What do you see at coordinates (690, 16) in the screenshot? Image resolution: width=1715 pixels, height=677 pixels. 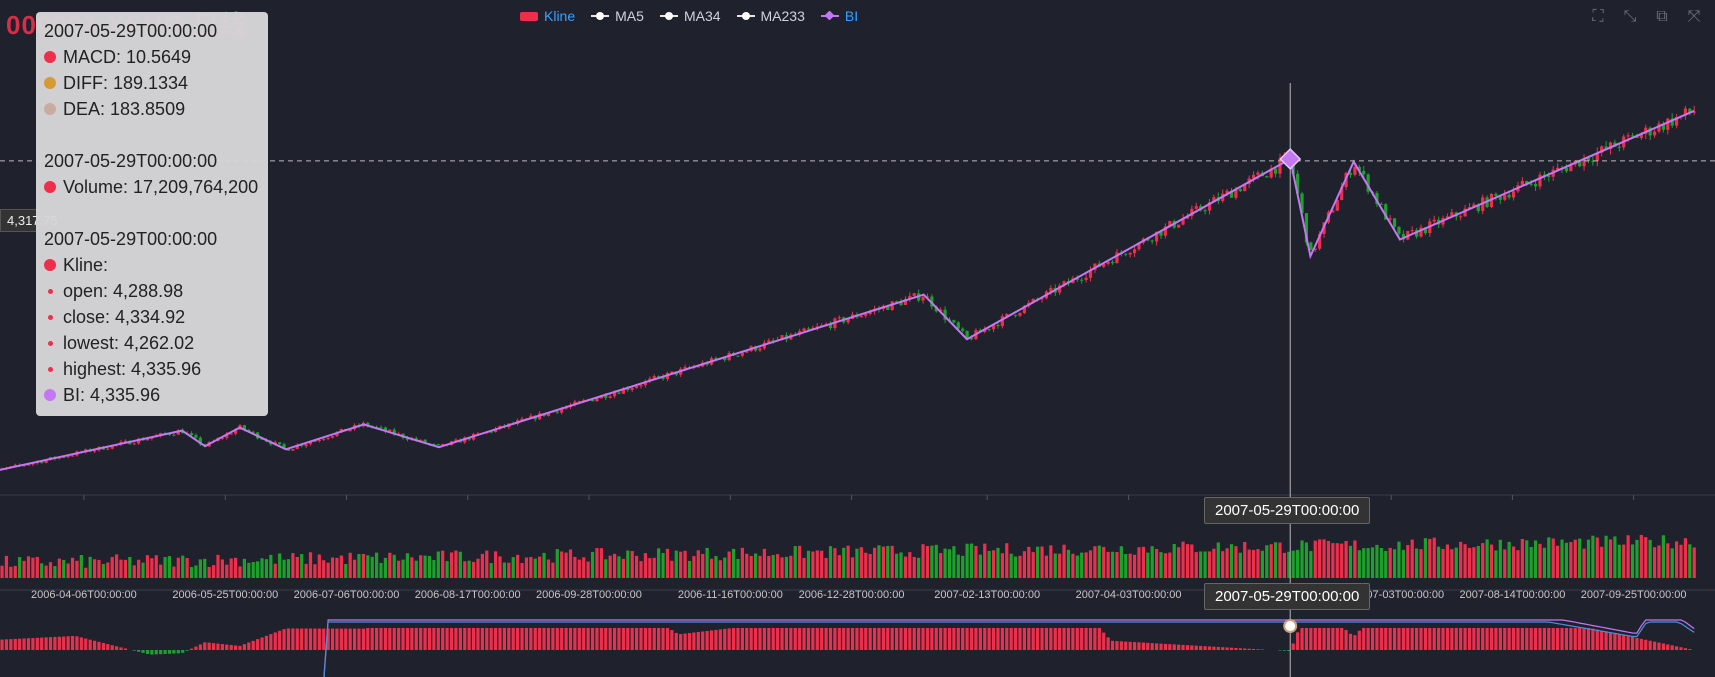 I see `legend-ma34: MA34` at bounding box center [690, 16].